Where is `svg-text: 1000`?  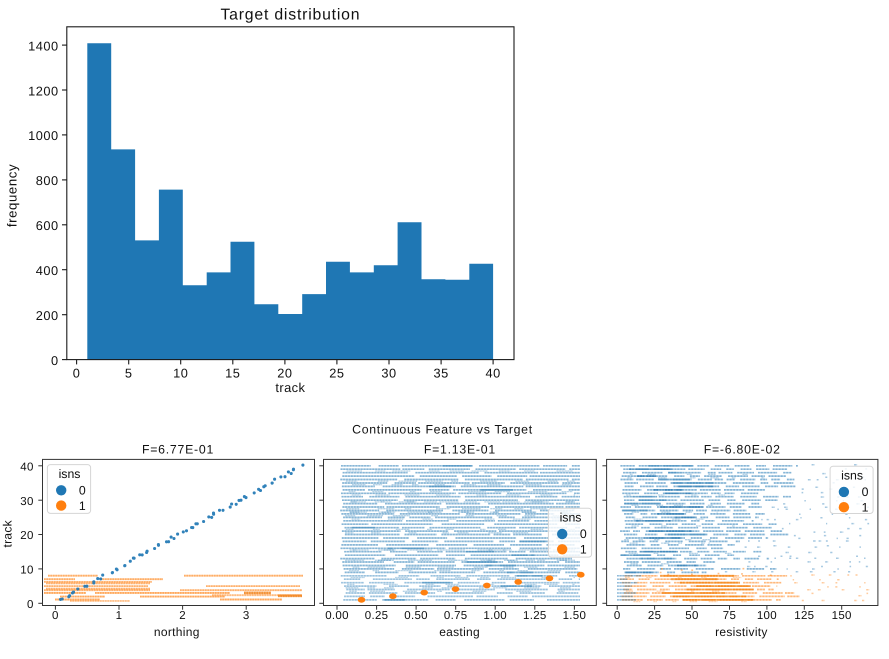 svg-text: 1000 is located at coordinates (43, 135).